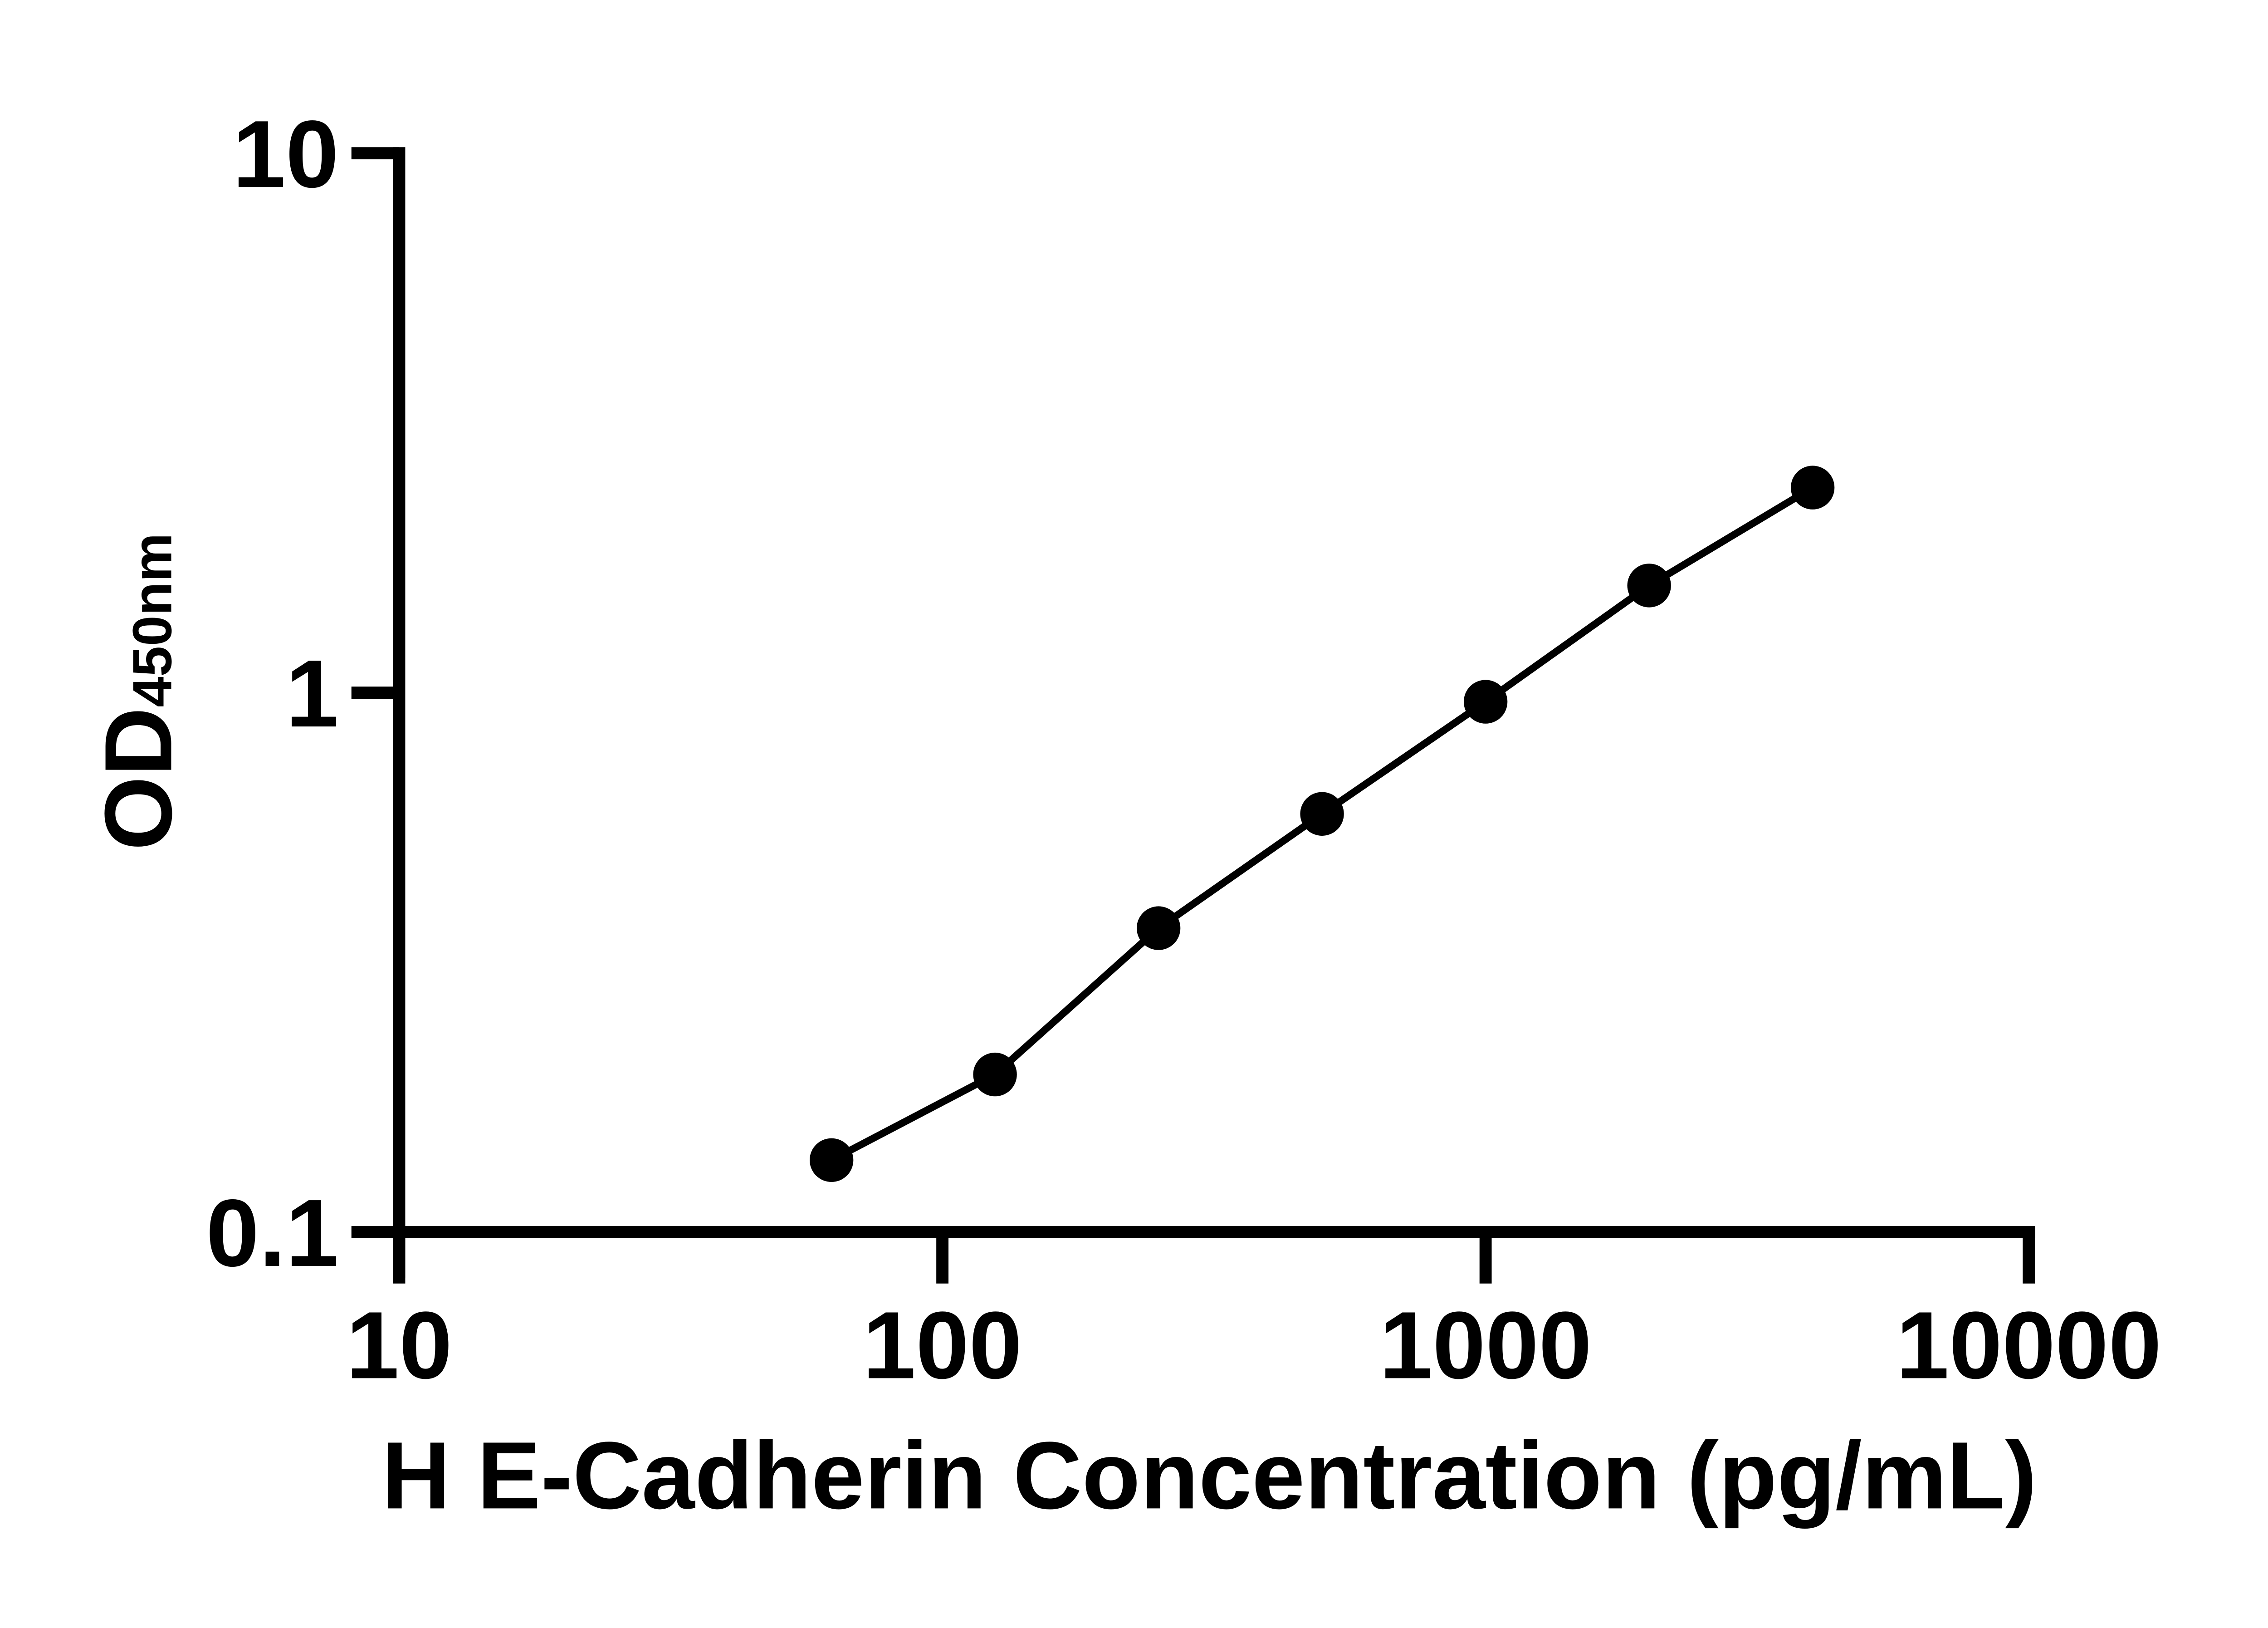 This screenshot has height=1628, width=2268. I want to click on x-axis-title: H E-Cadherin Concentration (pg/mL), so click(1209, 1475).